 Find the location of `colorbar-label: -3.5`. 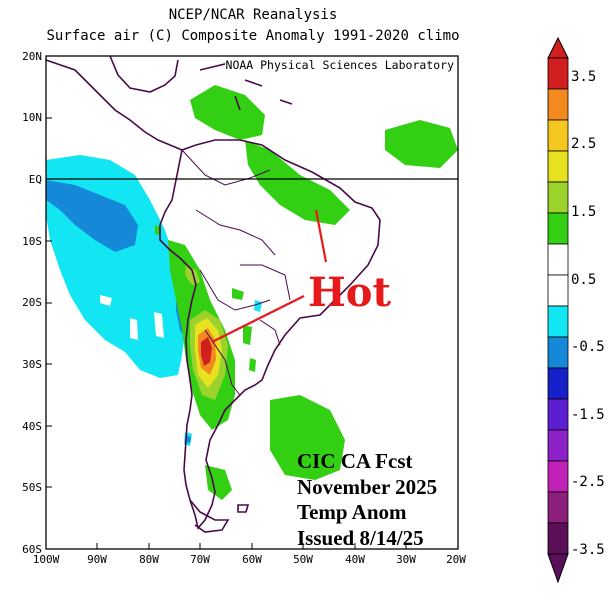

colorbar-label: -3.5 is located at coordinates (588, 550).